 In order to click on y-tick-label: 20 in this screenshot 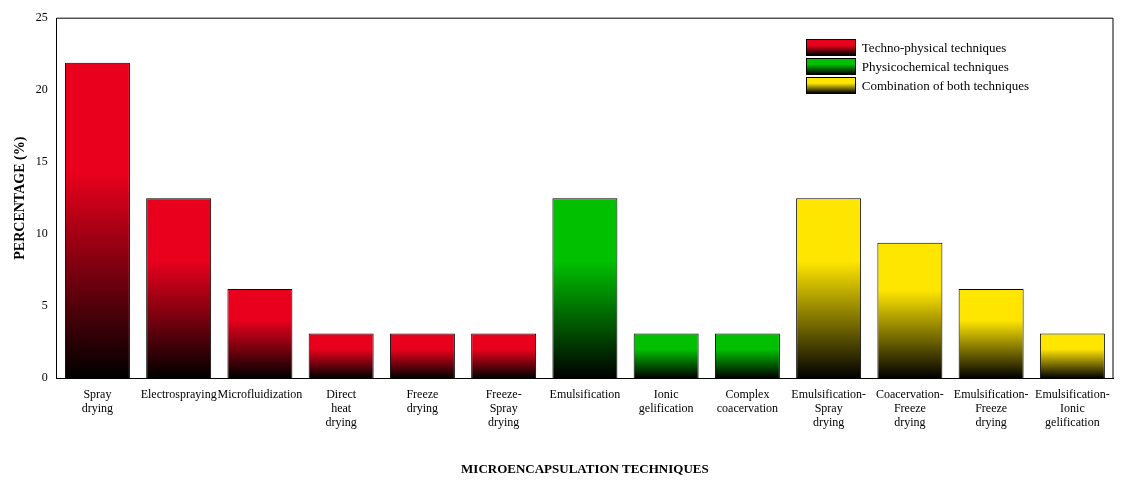, I will do `click(41, 89)`.